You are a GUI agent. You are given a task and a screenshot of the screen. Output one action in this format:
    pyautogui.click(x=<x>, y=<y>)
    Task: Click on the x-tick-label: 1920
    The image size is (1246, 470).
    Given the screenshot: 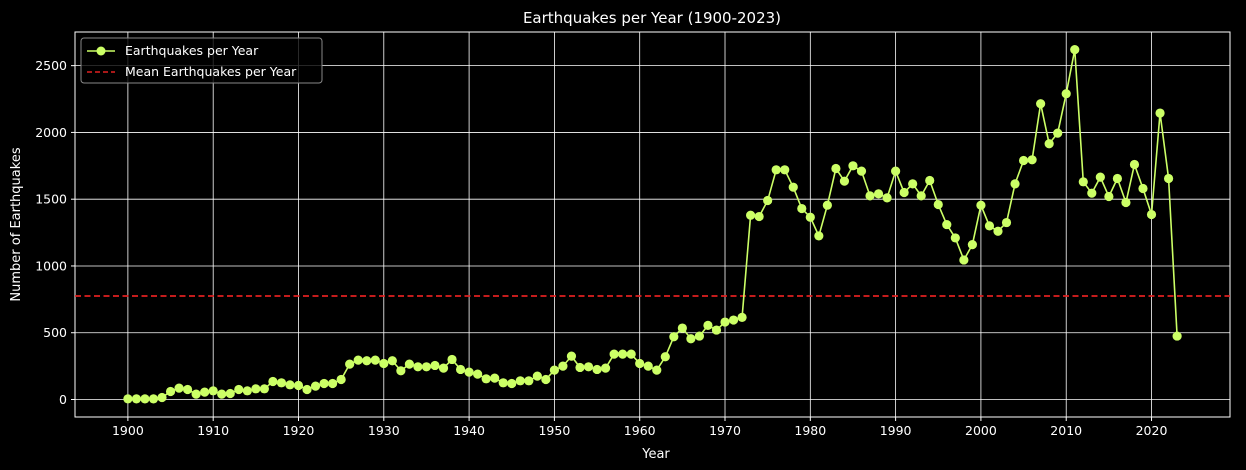 What is the action you would take?
    pyautogui.click(x=299, y=430)
    